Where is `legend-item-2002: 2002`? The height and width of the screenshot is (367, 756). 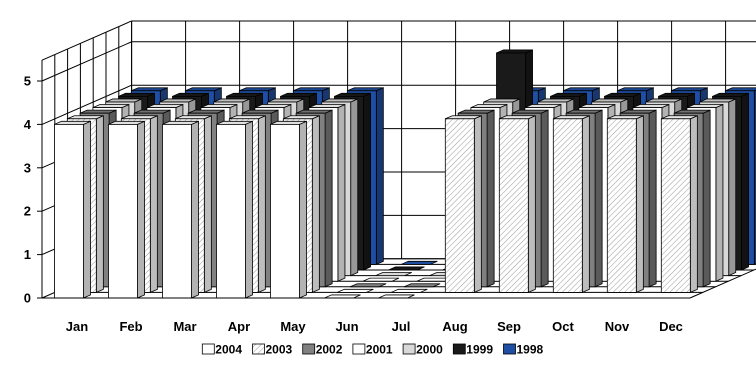 legend-item-2002: 2002 is located at coordinates (322, 350).